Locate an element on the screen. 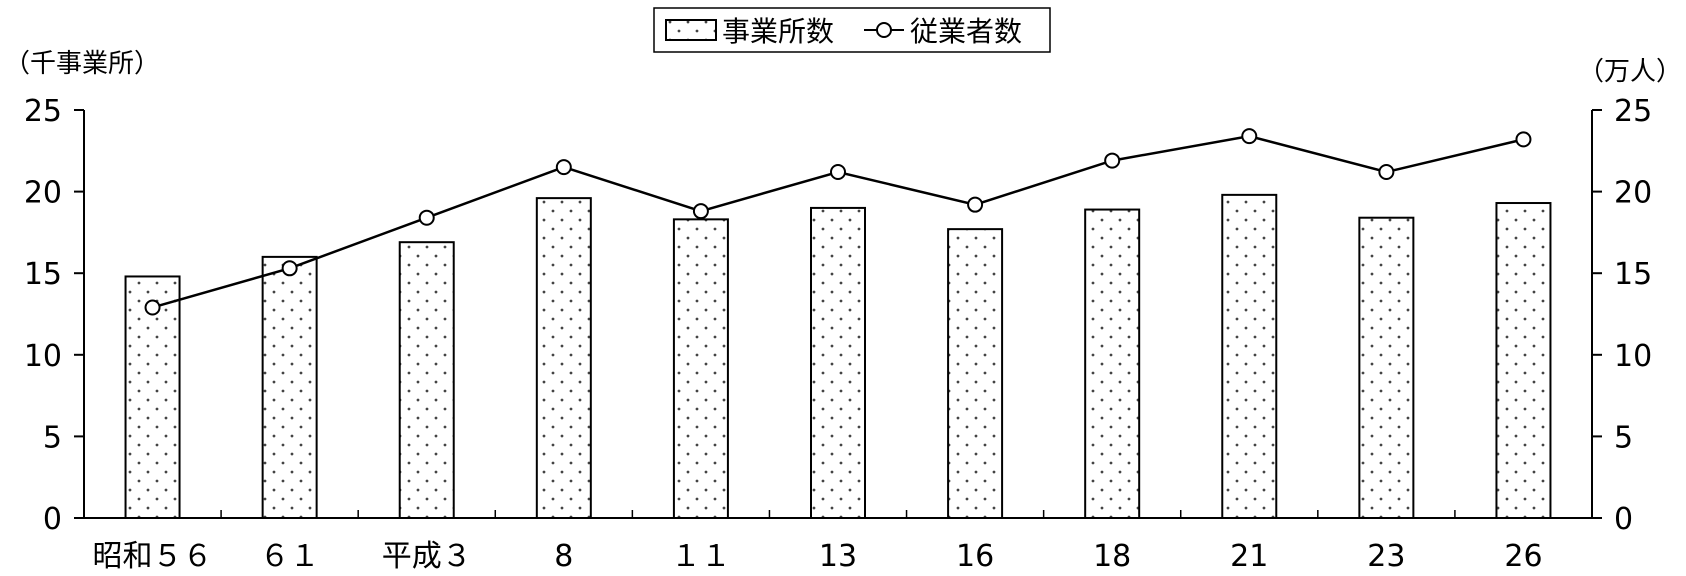  category-label: 昭和５６ is located at coordinates (153, 556).